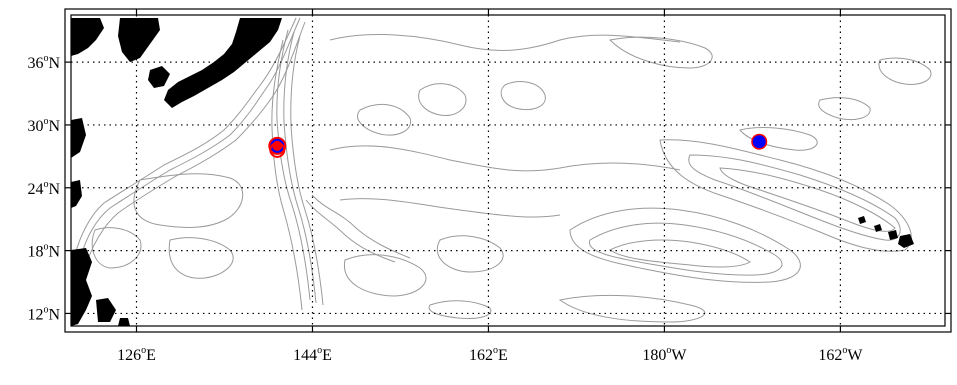 The width and height of the screenshot is (957, 385). Describe the element at coordinates (136, 354) in the screenshot. I see `lon-label: 126oE` at that location.